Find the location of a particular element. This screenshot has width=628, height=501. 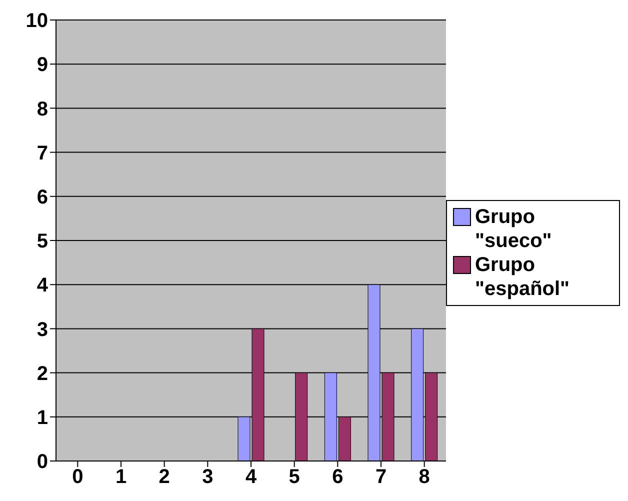

x-tick-label: 3 is located at coordinates (208, 477).